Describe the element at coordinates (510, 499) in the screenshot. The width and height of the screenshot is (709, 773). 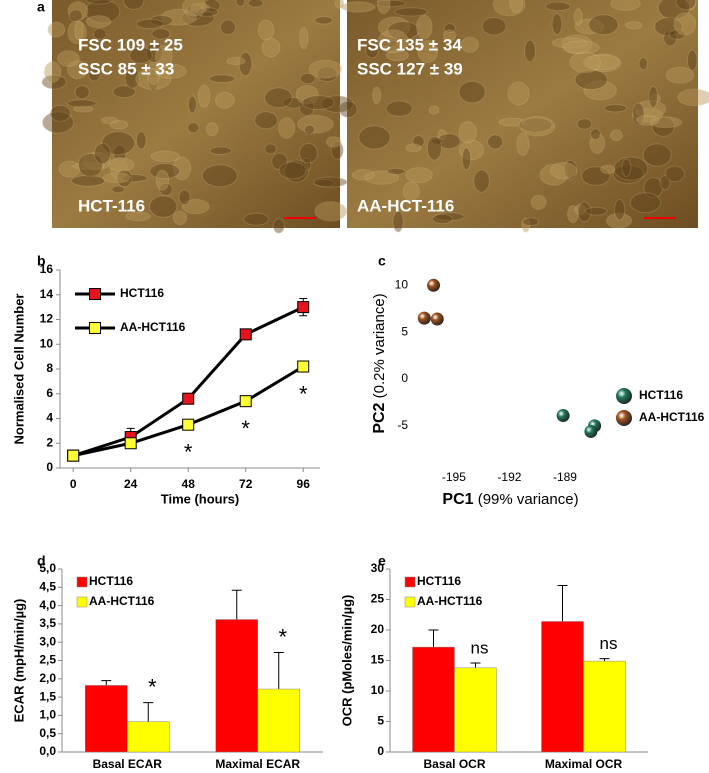
I see `x-axis-label: PC1 (99% variance)` at that location.